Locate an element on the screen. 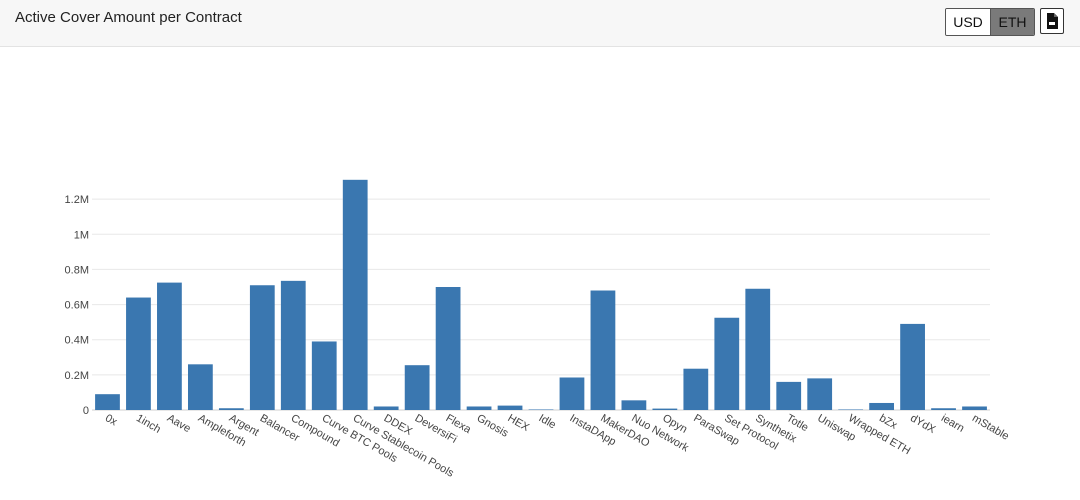 This screenshot has width=1080, height=500. download-csv-button is located at coordinates (1052, 21).